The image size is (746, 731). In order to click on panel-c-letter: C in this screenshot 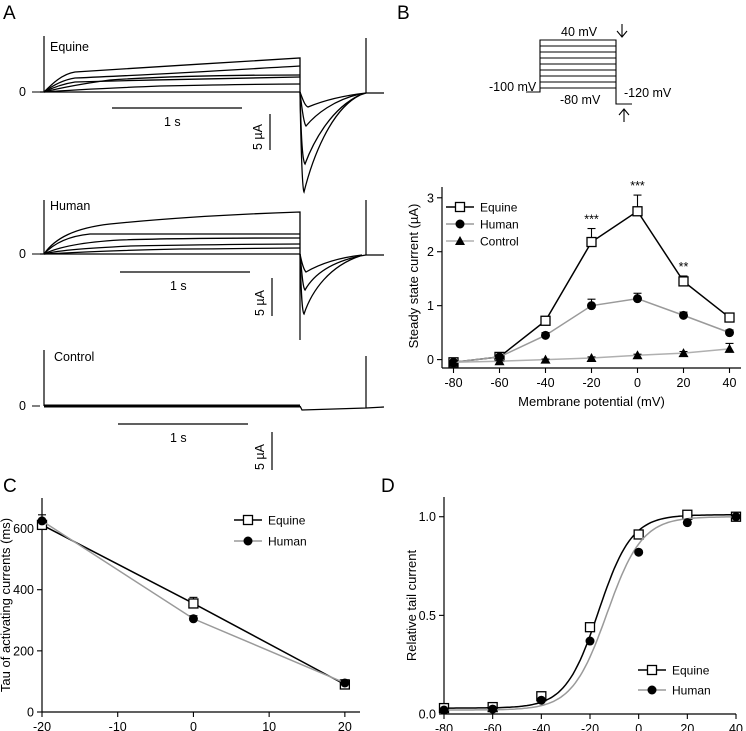, I will do `click(10, 486)`.